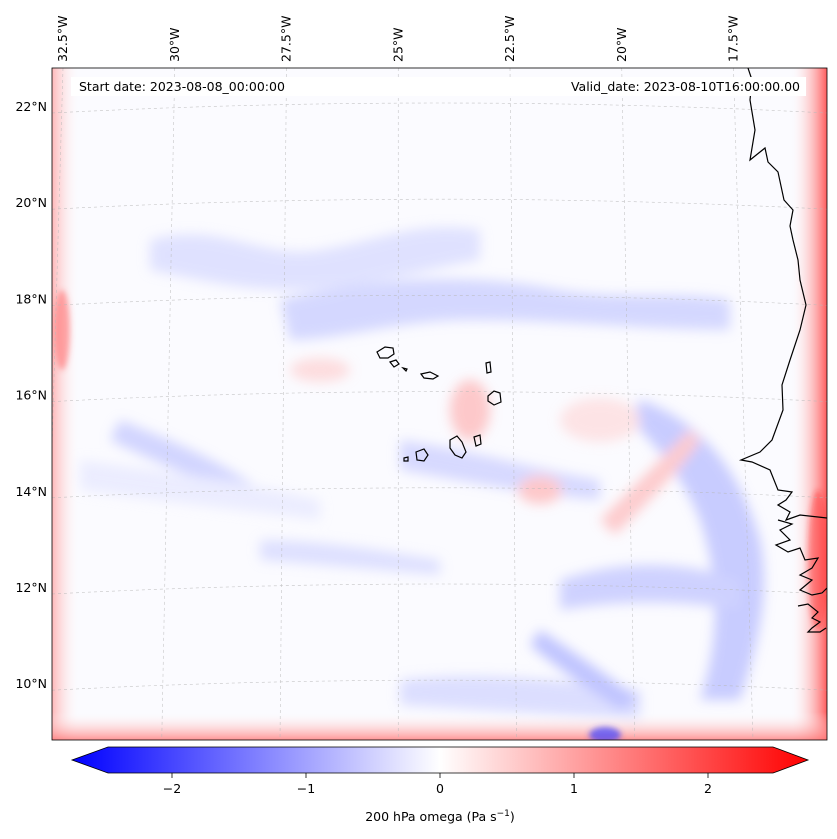 The width and height of the screenshot is (837, 839). What do you see at coordinates (477, 440) in the screenshot?
I see `island-maio` at bounding box center [477, 440].